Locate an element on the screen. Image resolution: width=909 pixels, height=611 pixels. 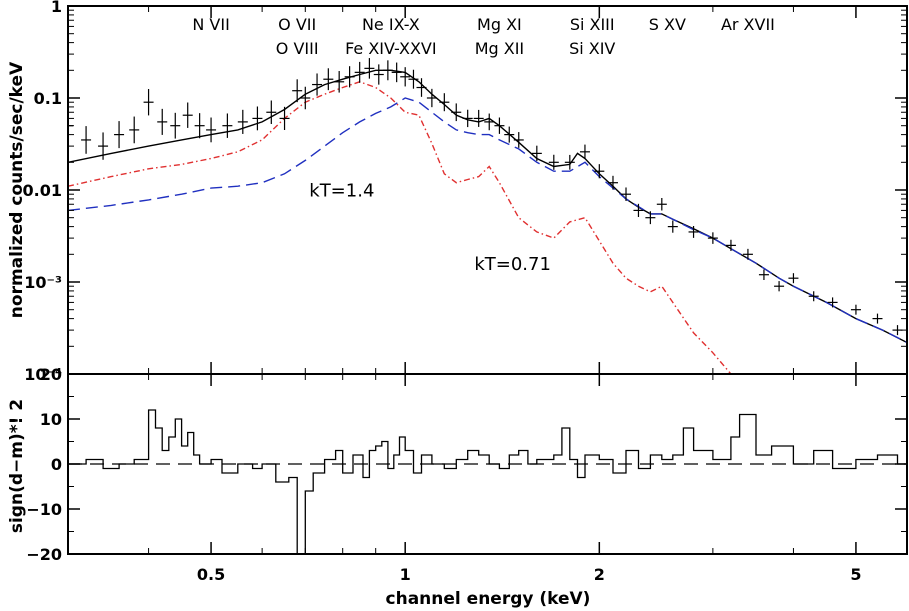
y-tick-label: 10⁻³ is located at coordinates (43, 282).